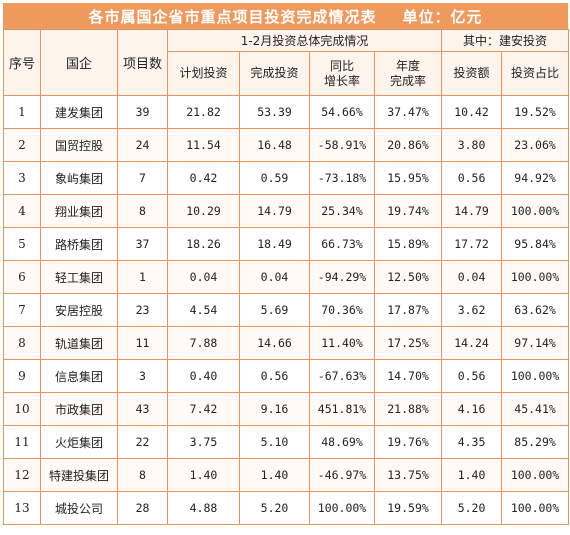 Image resolution: width=570 pixels, height=535 pixels. I want to click on cell-seq: 9, so click(22, 376).